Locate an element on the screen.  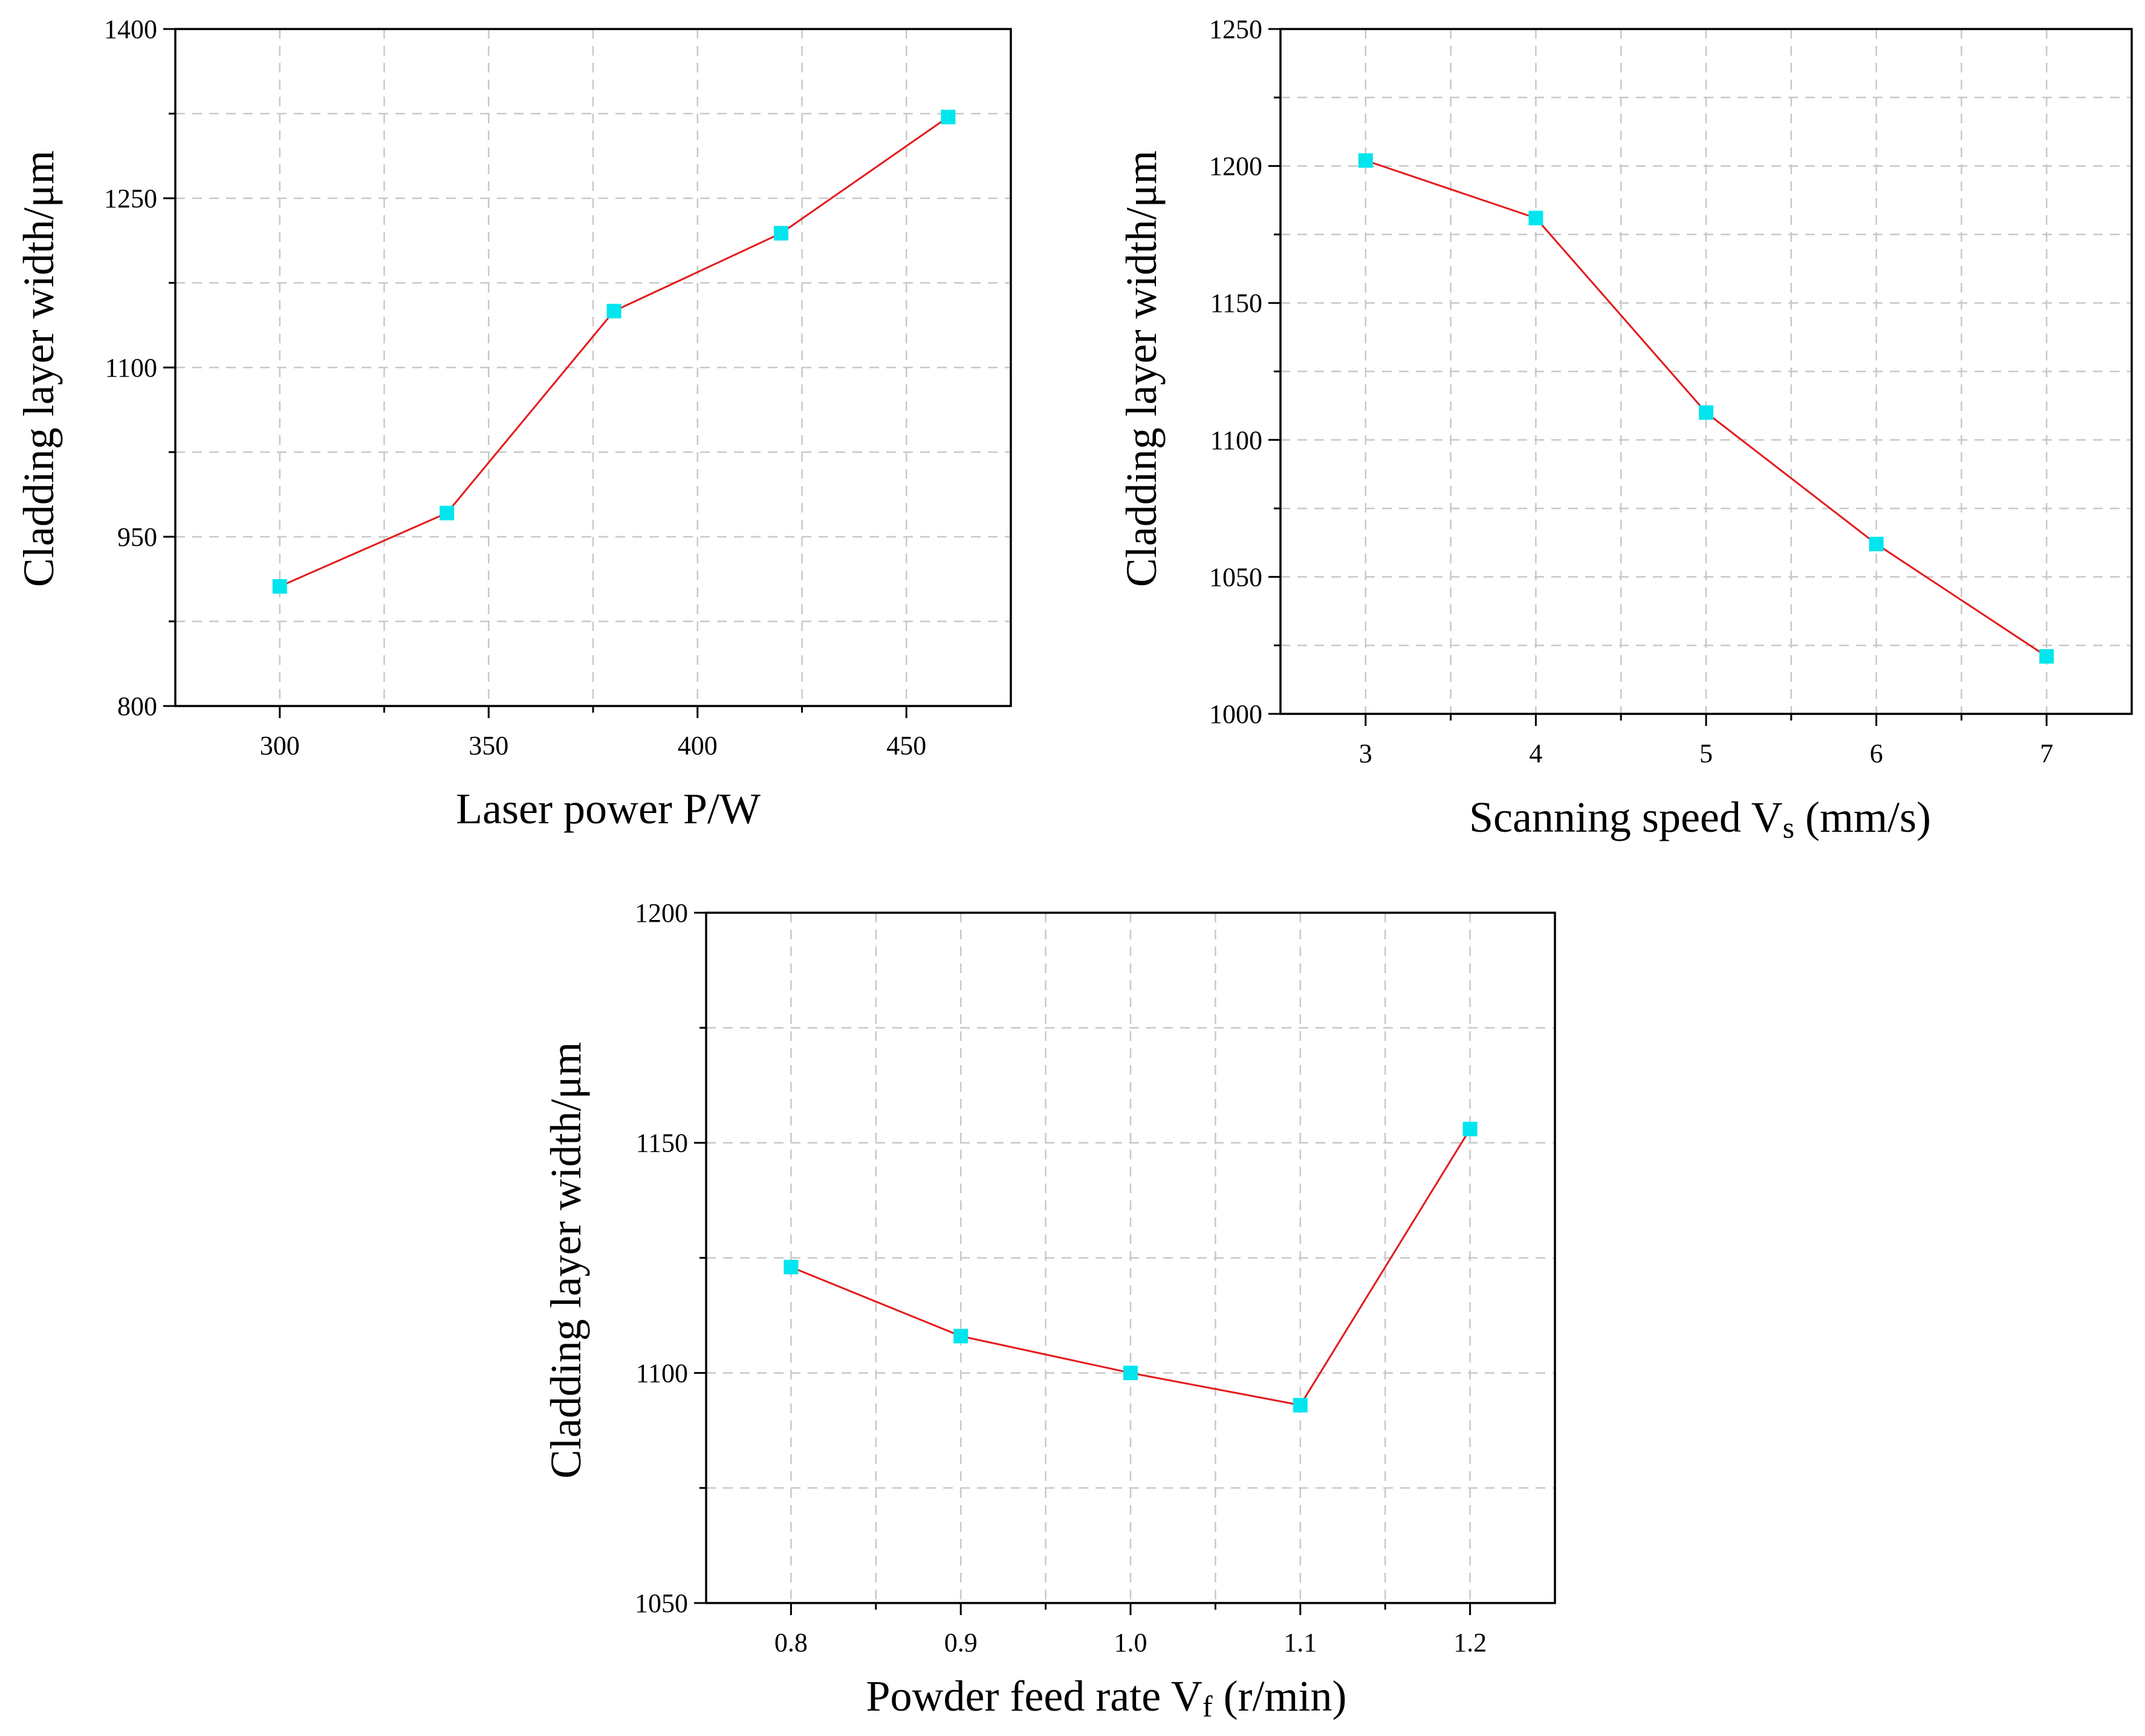
chart-3-x-tick-label: 0.9 is located at coordinates (961, 1642).